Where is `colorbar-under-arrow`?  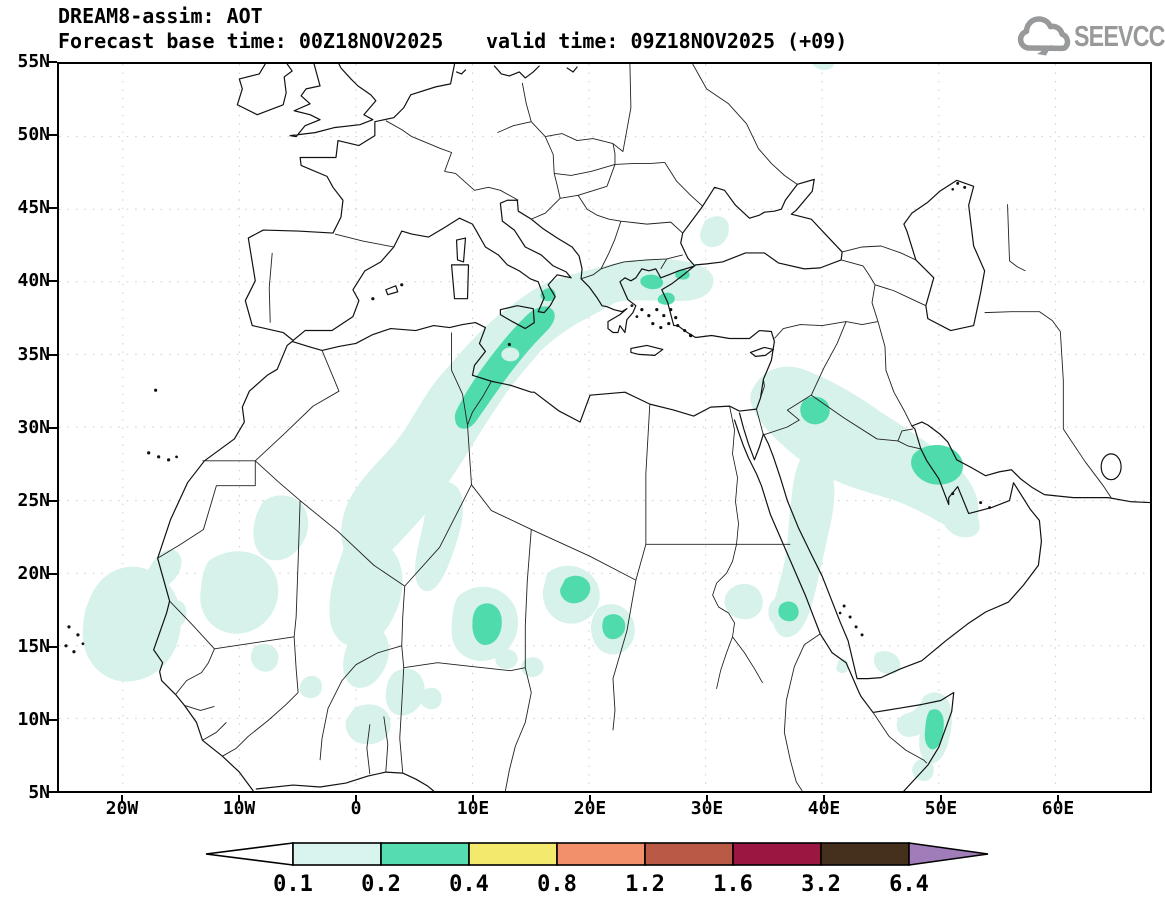 colorbar-under-arrow is located at coordinates (249, 854).